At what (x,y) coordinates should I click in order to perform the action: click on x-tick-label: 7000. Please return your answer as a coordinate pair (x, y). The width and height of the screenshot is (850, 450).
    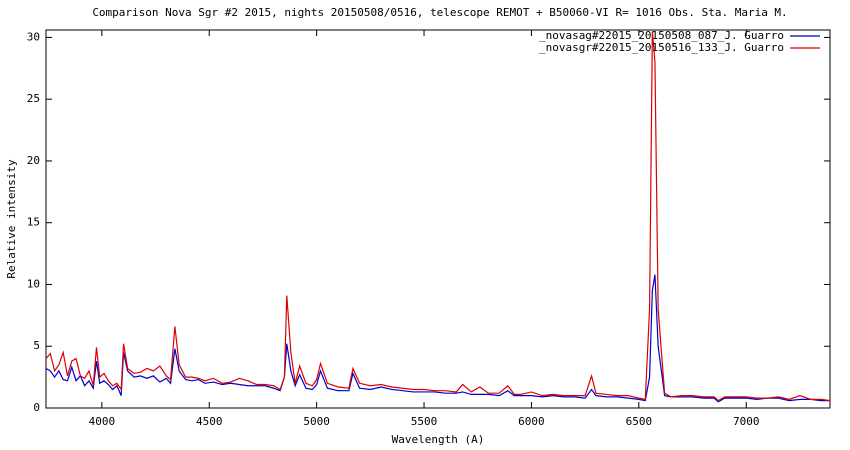
    Looking at the image, I should click on (746, 421).